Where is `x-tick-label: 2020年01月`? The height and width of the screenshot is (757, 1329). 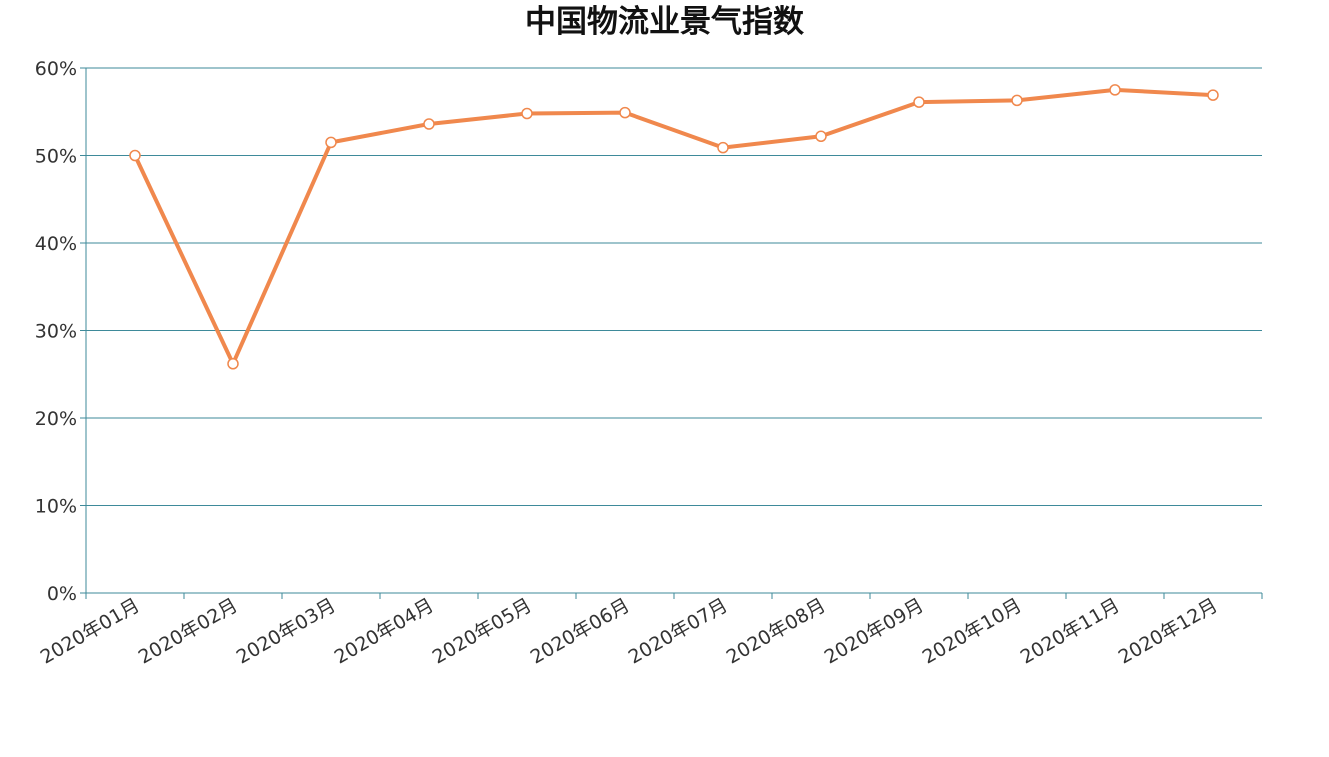
x-tick-label: 2020年01月 is located at coordinates (90, 631).